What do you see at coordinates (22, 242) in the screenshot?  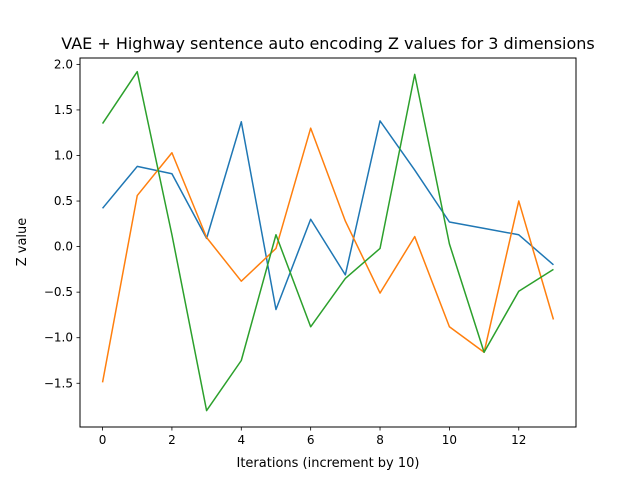 I see `y-axis-label: Z value` at bounding box center [22, 242].